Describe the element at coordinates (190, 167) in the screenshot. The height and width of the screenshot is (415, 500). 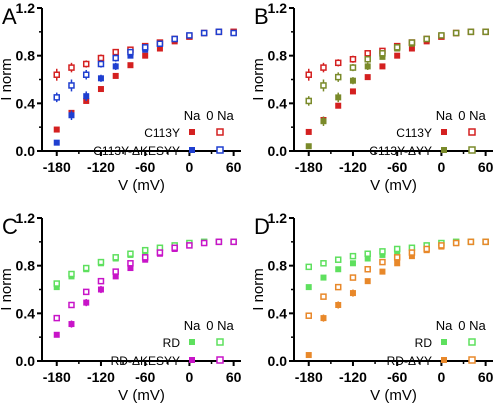
I see `panel-a-x-tick-label: 0` at that location.